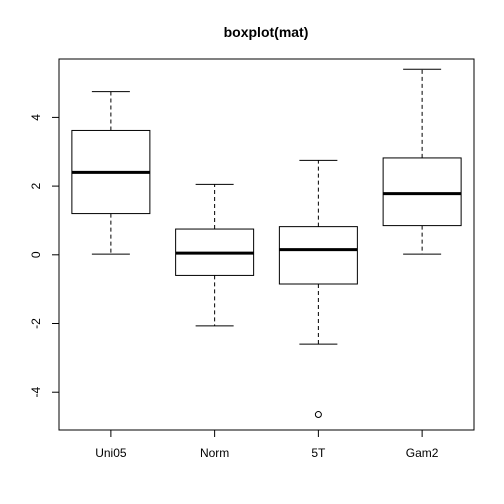  Describe the element at coordinates (215, 255) in the screenshot. I see `box-Norm` at that location.